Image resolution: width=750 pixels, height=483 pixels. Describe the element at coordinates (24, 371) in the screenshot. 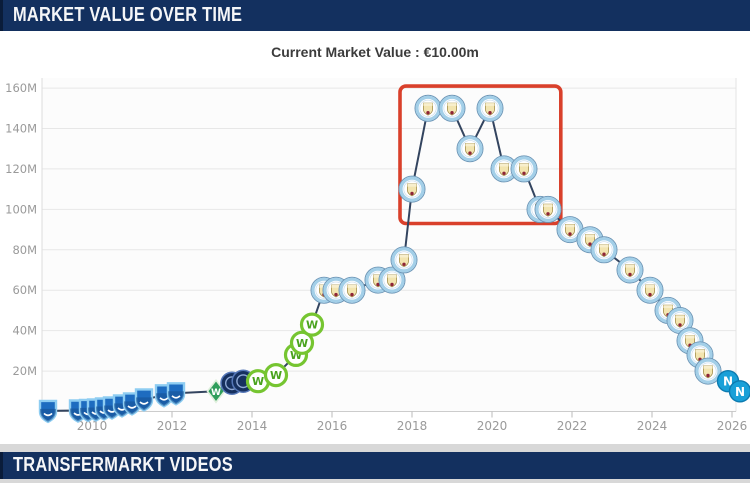

I see `y-axis-tick-label: 20M` at that location.